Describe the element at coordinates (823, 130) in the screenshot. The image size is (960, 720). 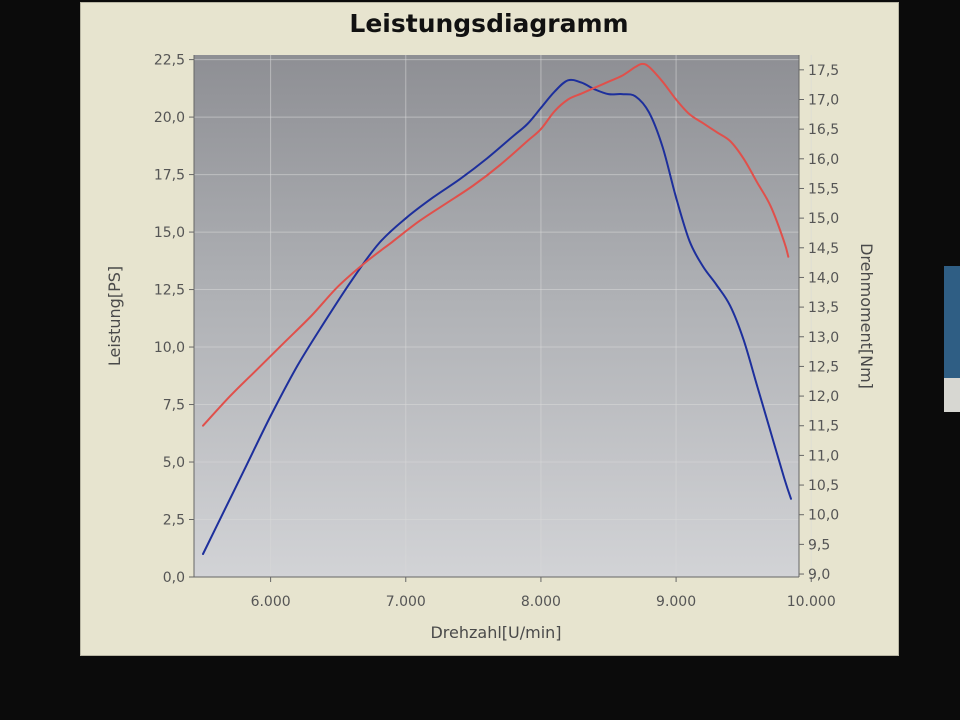
I see `y2-tick-label: 16,5` at that location.